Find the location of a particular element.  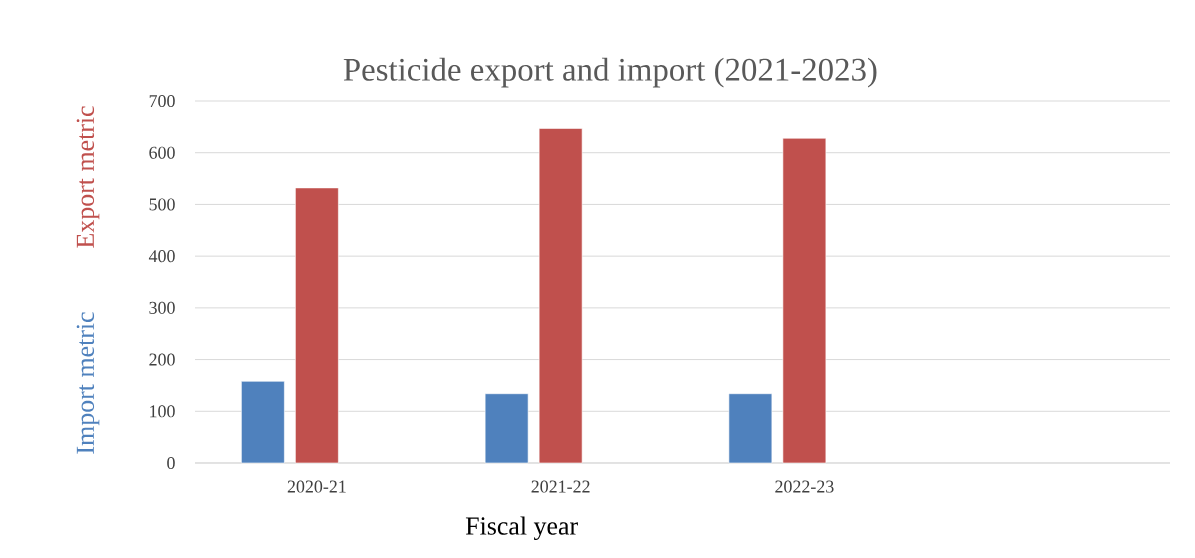

y-tick-label: 600 is located at coordinates (162, 152).